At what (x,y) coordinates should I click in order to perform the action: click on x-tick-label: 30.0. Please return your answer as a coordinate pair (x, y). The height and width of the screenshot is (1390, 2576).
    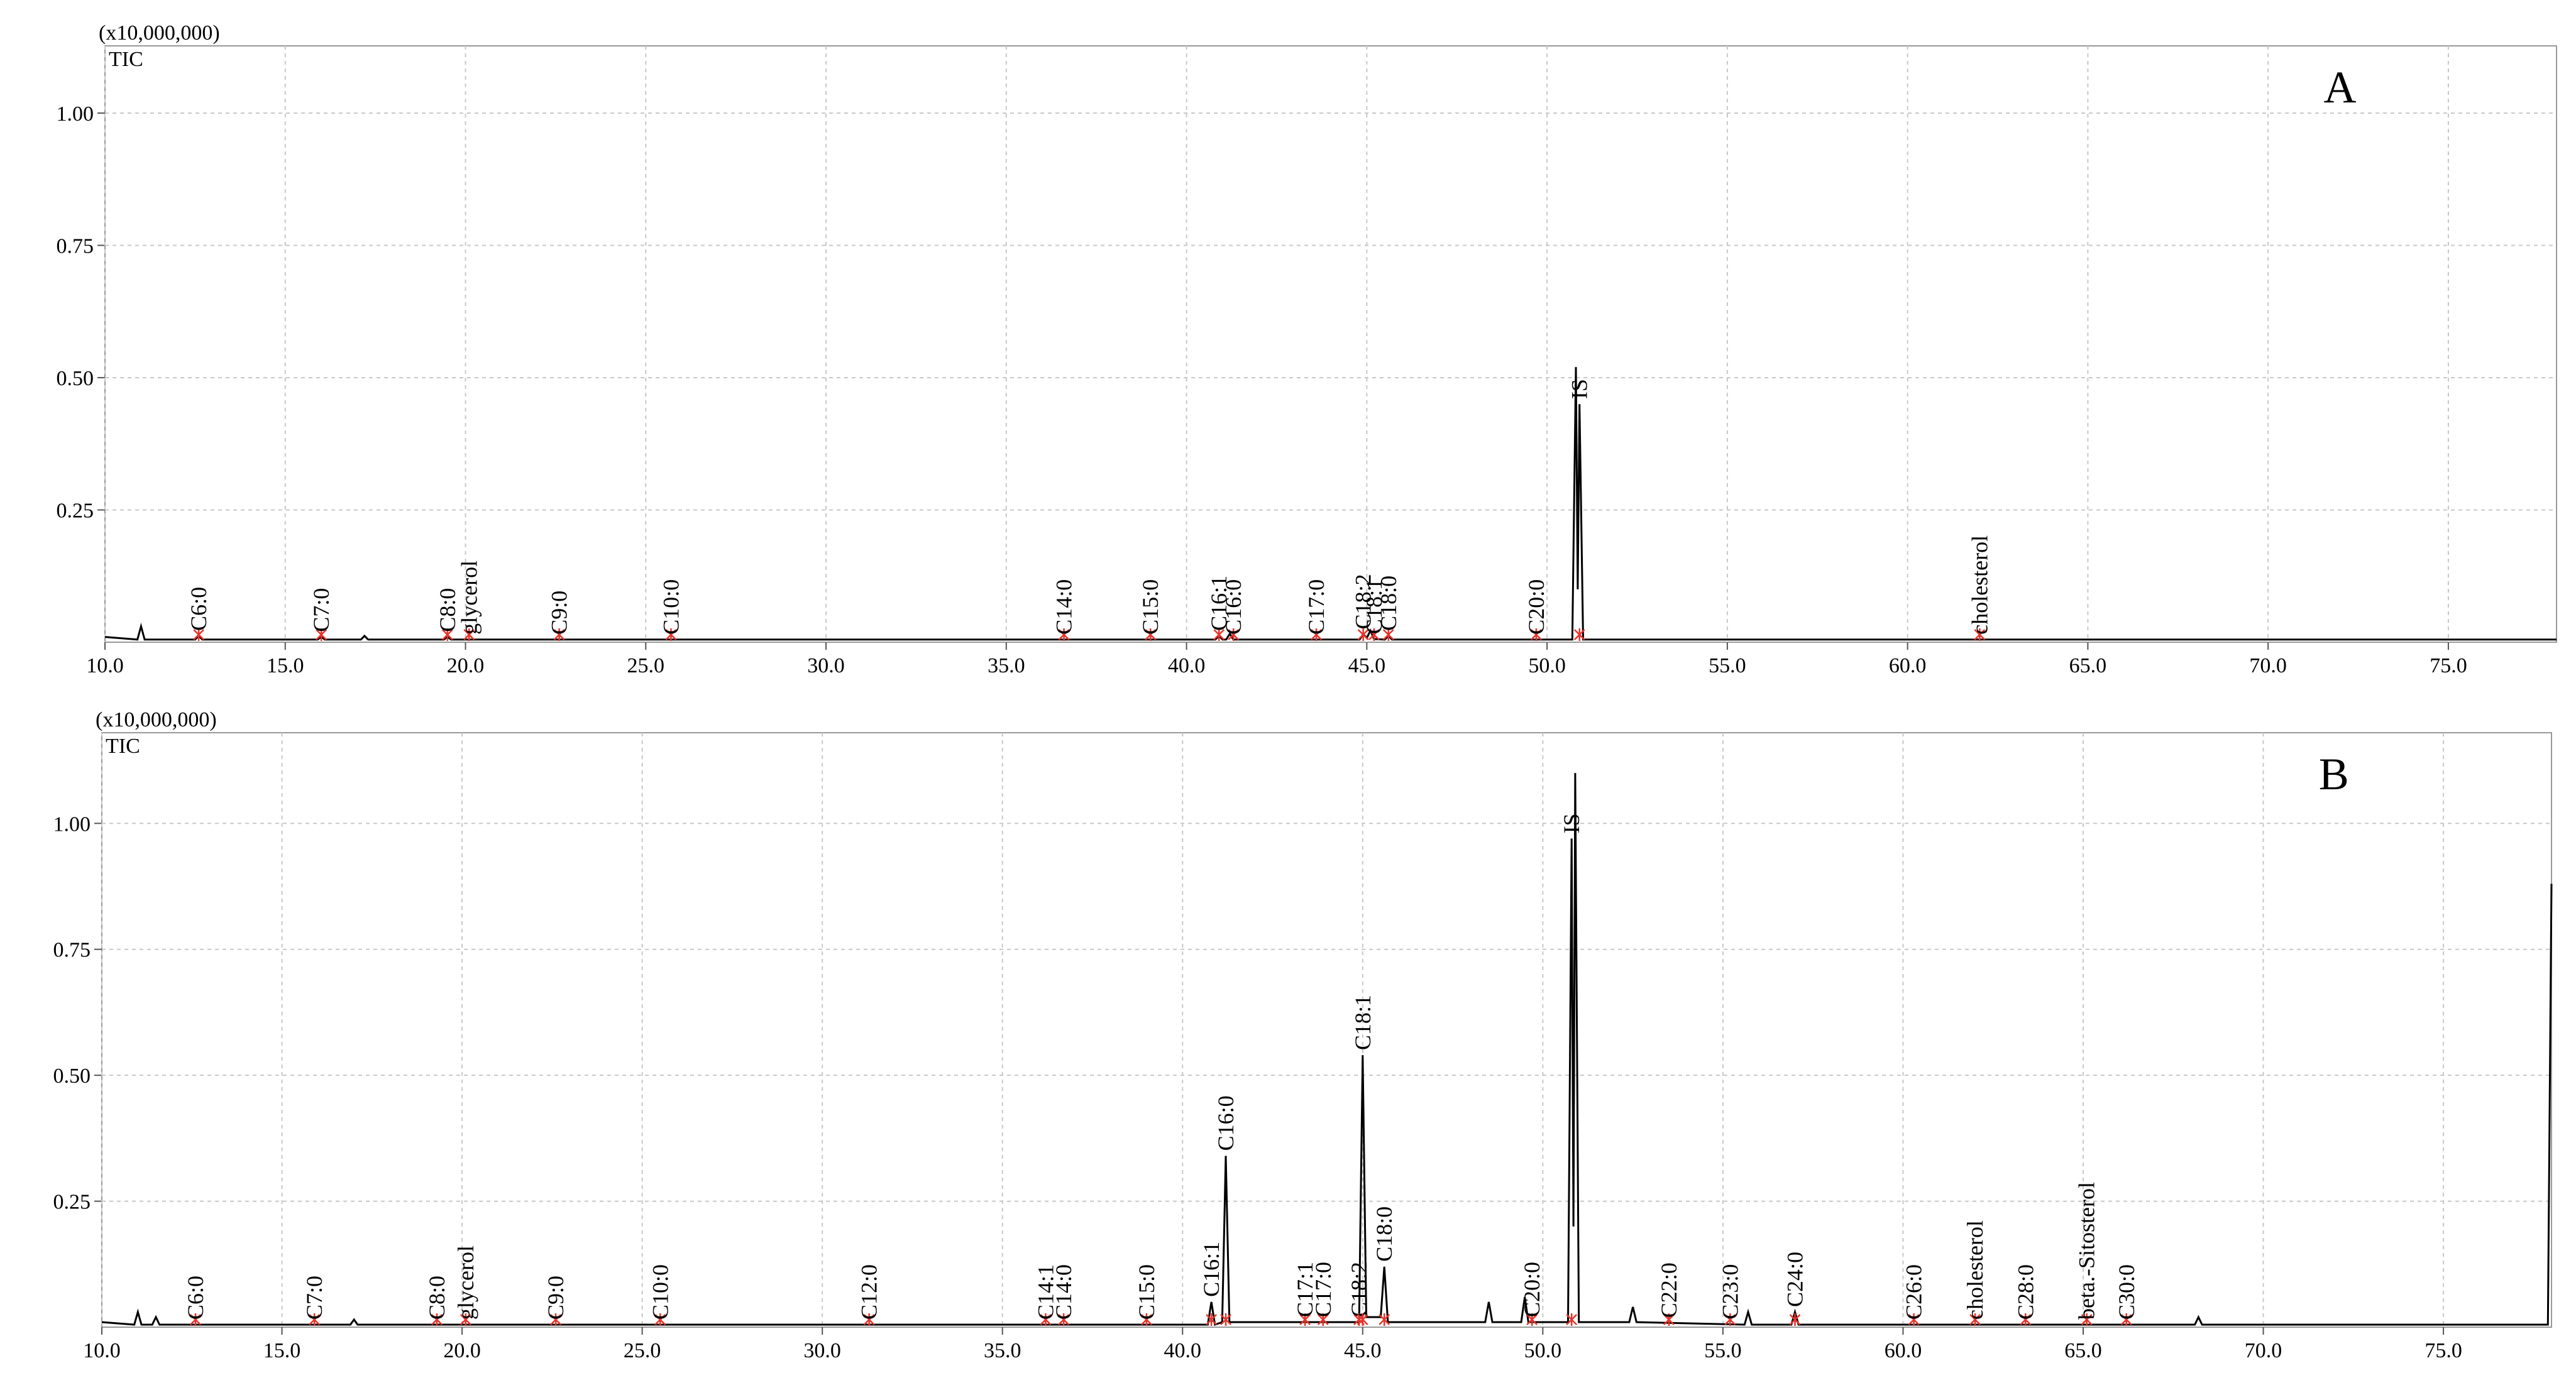
    Looking at the image, I should click on (822, 1350).